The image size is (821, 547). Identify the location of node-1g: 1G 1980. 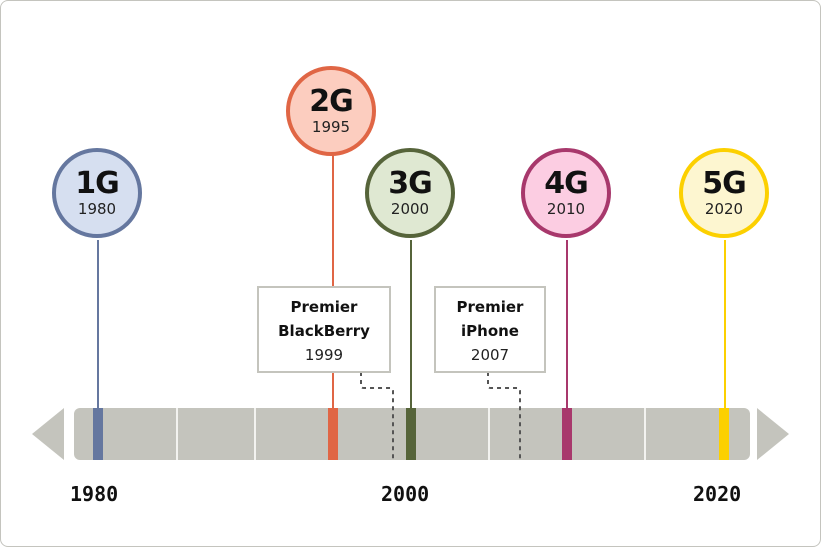
(97, 193).